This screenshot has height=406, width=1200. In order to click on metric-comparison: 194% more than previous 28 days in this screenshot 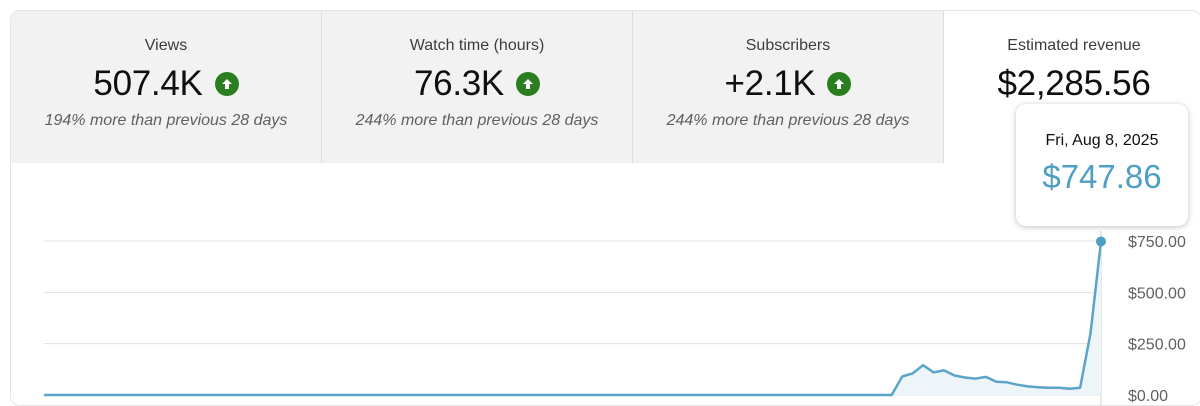, I will do `click(166, 120)`.